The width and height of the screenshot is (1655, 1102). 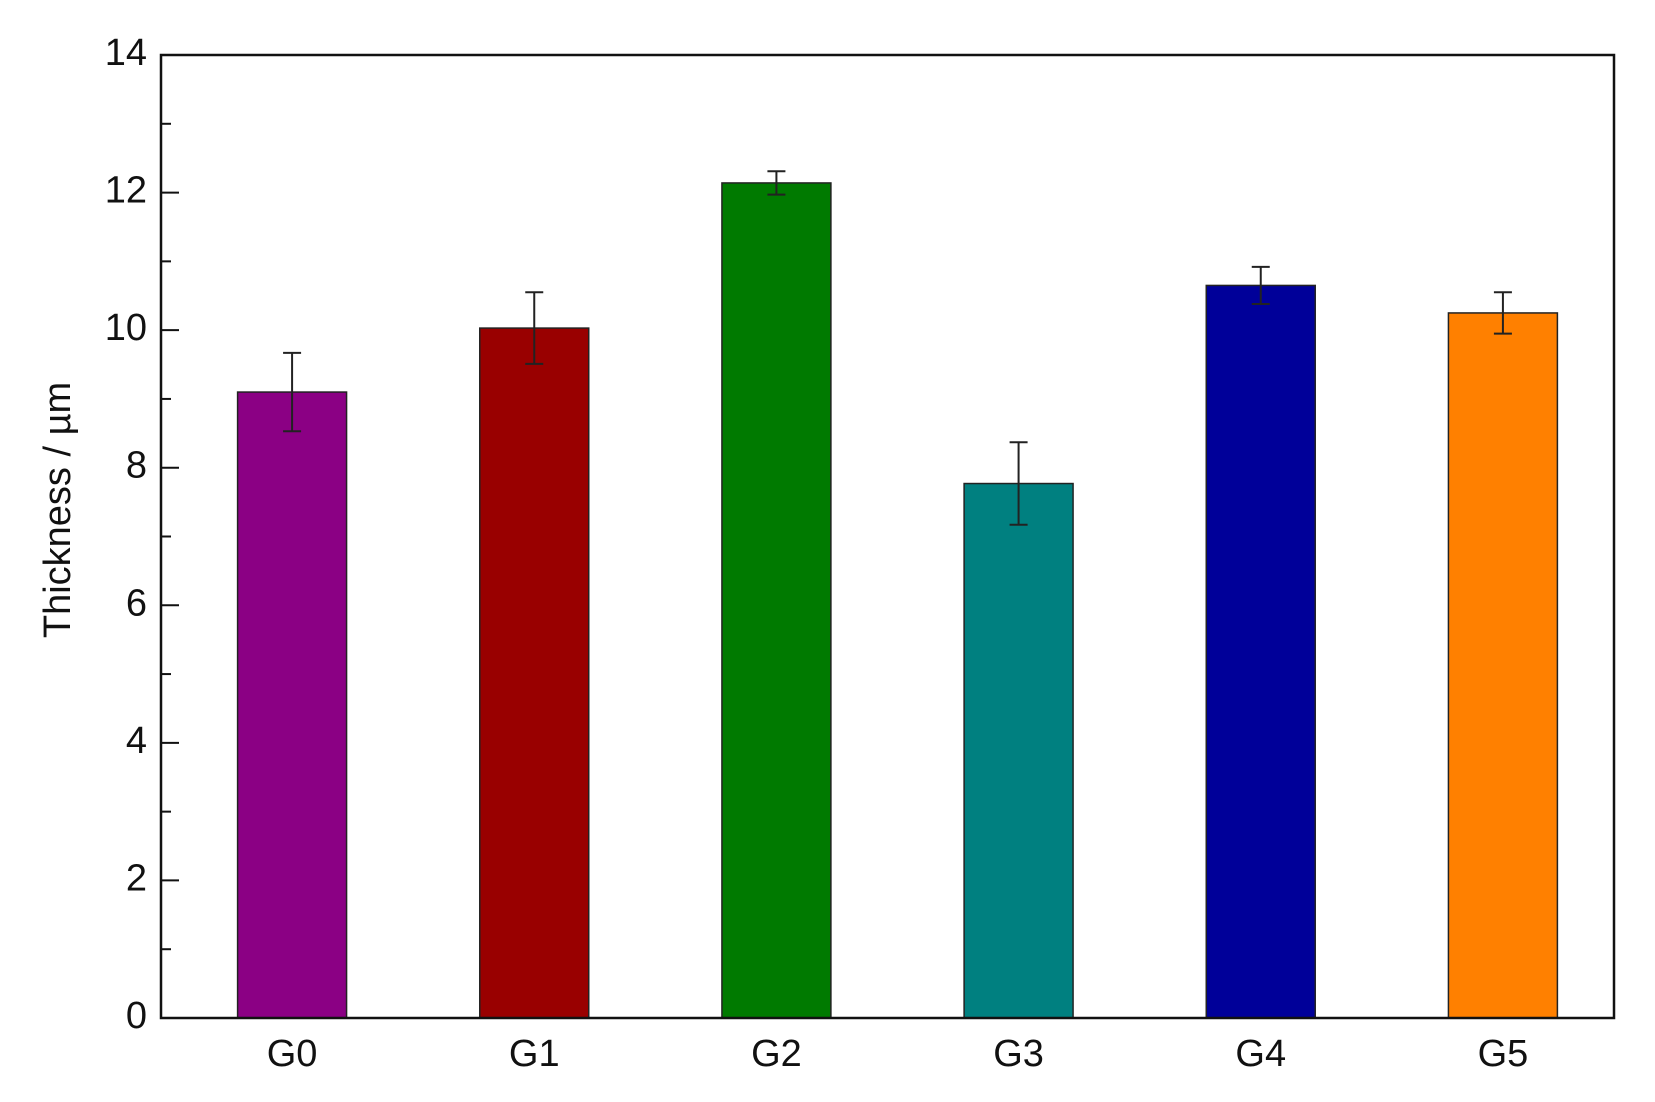 I want to click on x-tick-label: G5, so click(x=1503, y=1054).